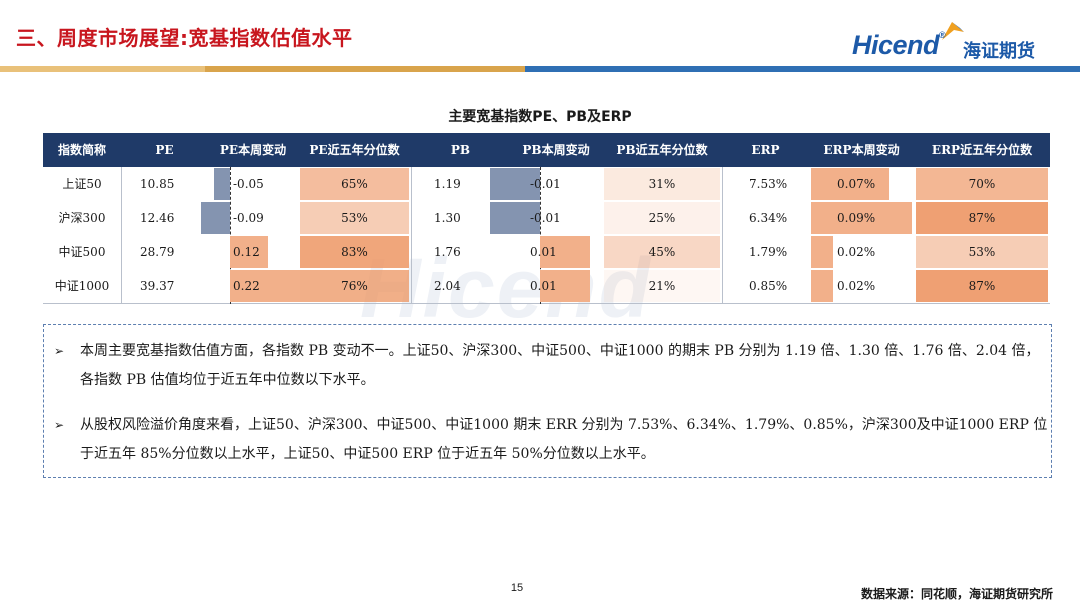 The width and height of the screenshot is (1080, 608). What do you see at coordinates (157, 184) in the screenshot?
I see `cell-pe: 10.85` at bounding box center [157, 184].